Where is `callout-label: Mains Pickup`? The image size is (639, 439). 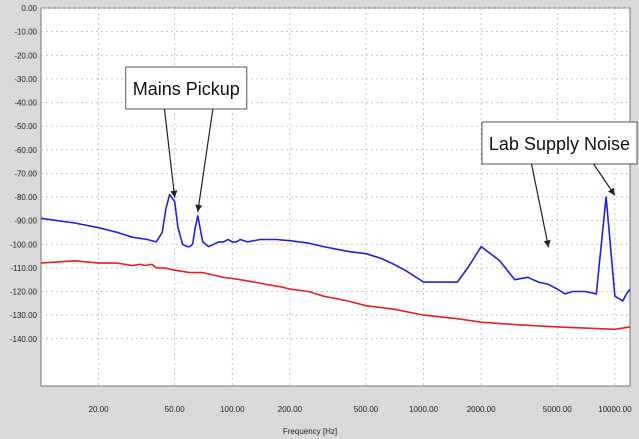 callout-label: Mains Pickup is located at coordinates (186, 89).